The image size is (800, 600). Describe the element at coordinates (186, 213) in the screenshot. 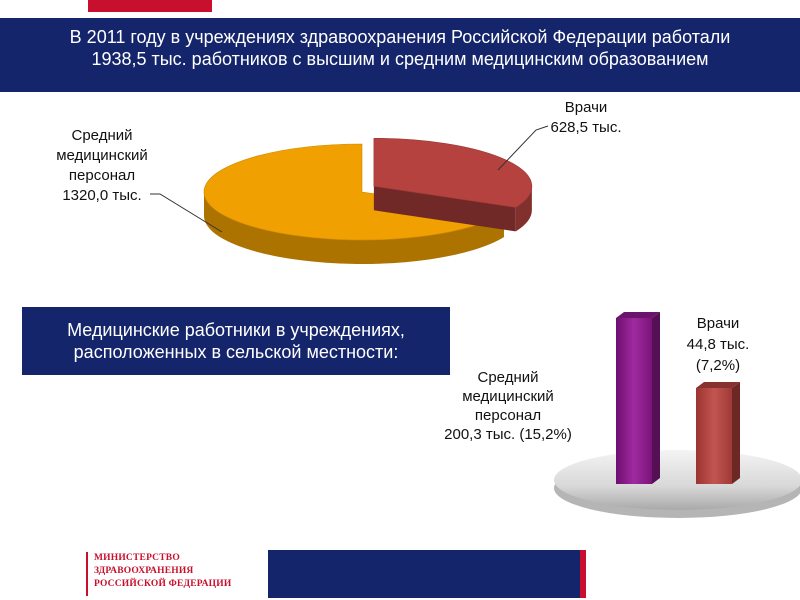

I see `pie-leader-nurses` at that location.